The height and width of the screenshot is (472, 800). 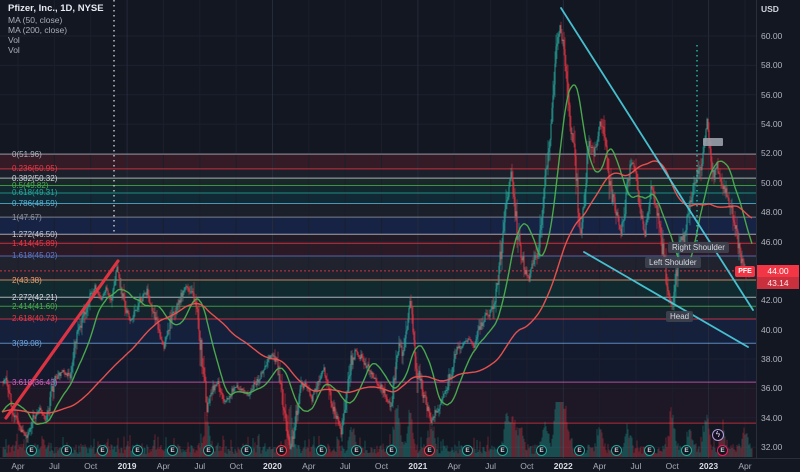 I want to click on time-axis-label: 2023, so click(x=709, y=466).